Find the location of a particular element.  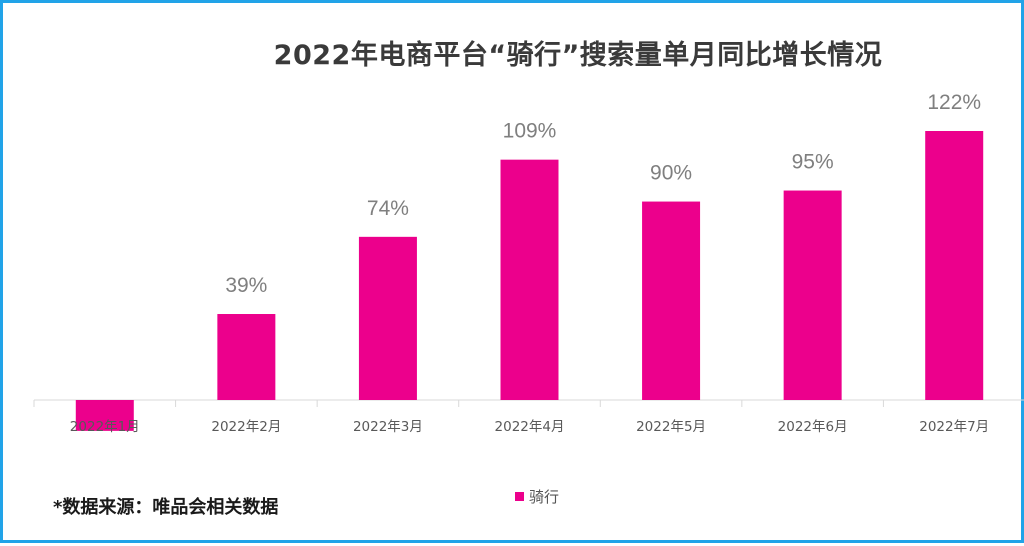

legend-swatch is located at coordinates (519, 496).